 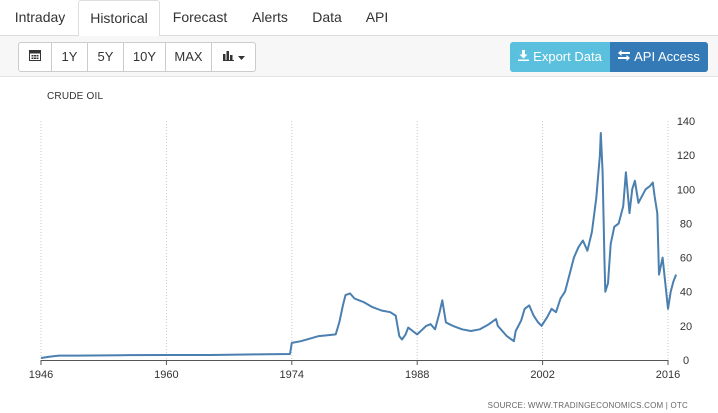 I want to click on x-tick-label: 2002, so click(x=542, y=375).